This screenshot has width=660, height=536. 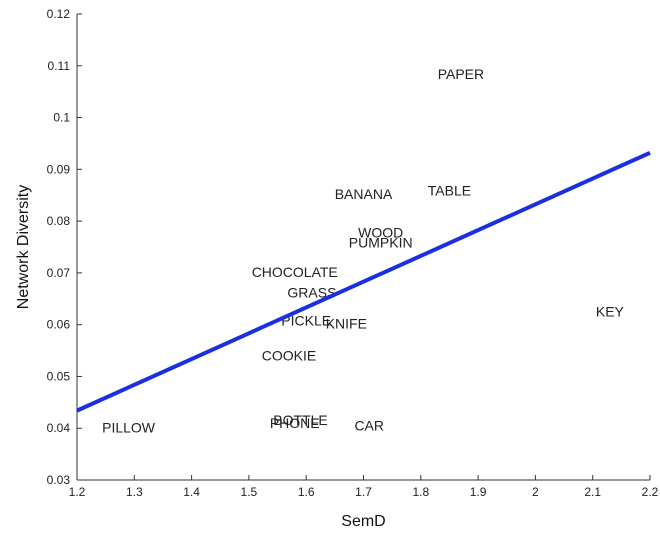 What do you see at coordinates (535, 492) in the screenshot?
I see `x-tick-label: 2` at bounding box center [535, 492].